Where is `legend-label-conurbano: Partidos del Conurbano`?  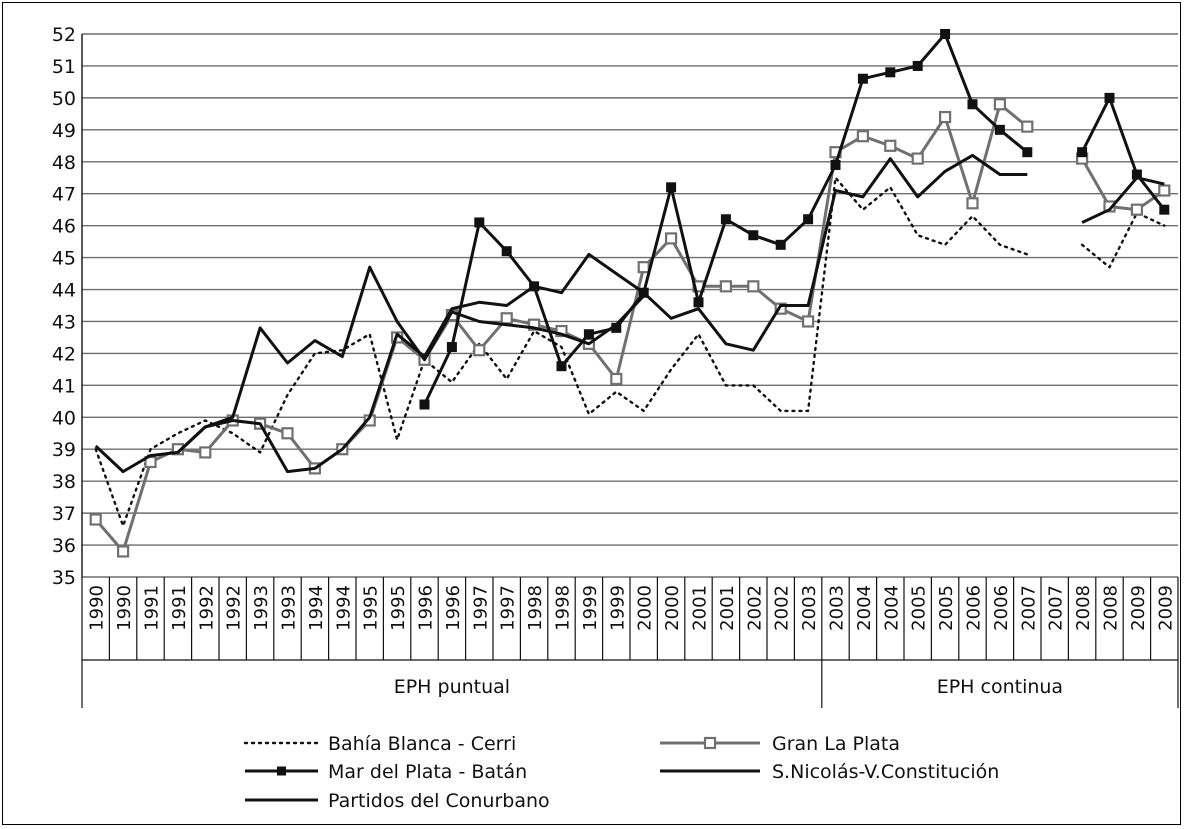 legend-label-conurbano: Partidos del Conurbano is located at coordinates (439, 801).